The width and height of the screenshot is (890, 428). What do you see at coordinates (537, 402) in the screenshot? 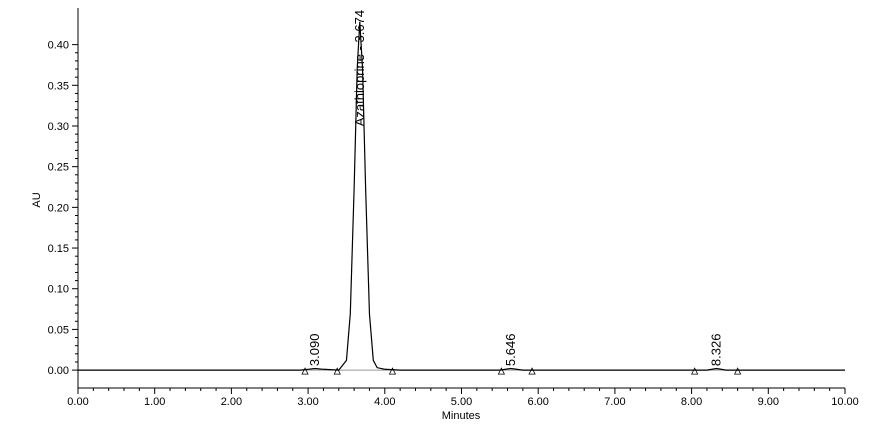
I see `x-tick-label: 6.00` at bounding box center [537, 402].